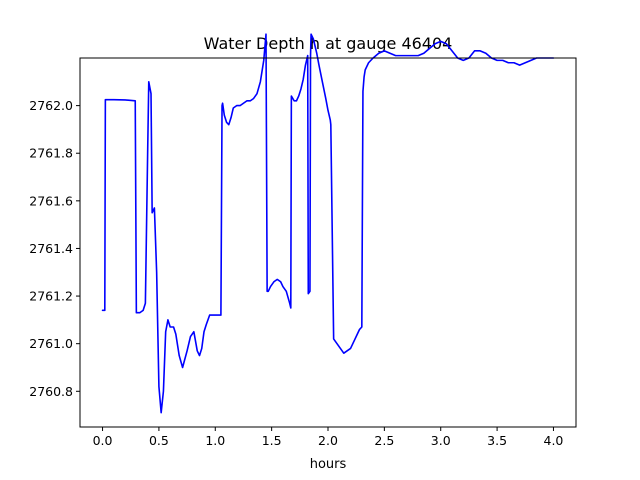  What do you see at coordinates (159, 440) in the screenshot?
I see `x-tick-label: 0.5` at bounding box center [159, 440].